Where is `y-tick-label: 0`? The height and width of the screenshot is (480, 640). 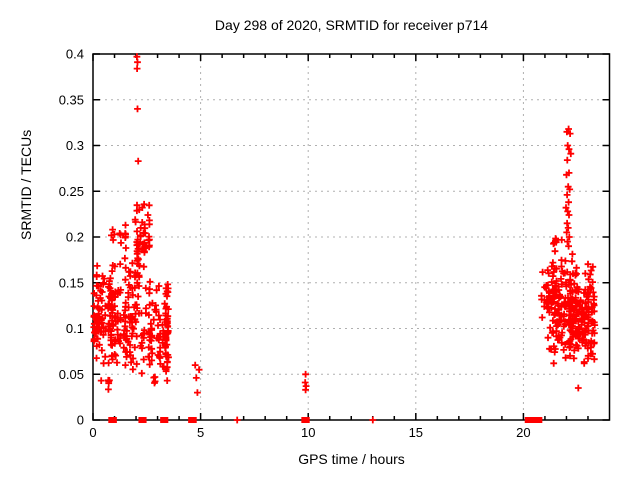
y-tick-label: 0 is located at coordinates (80, 420).